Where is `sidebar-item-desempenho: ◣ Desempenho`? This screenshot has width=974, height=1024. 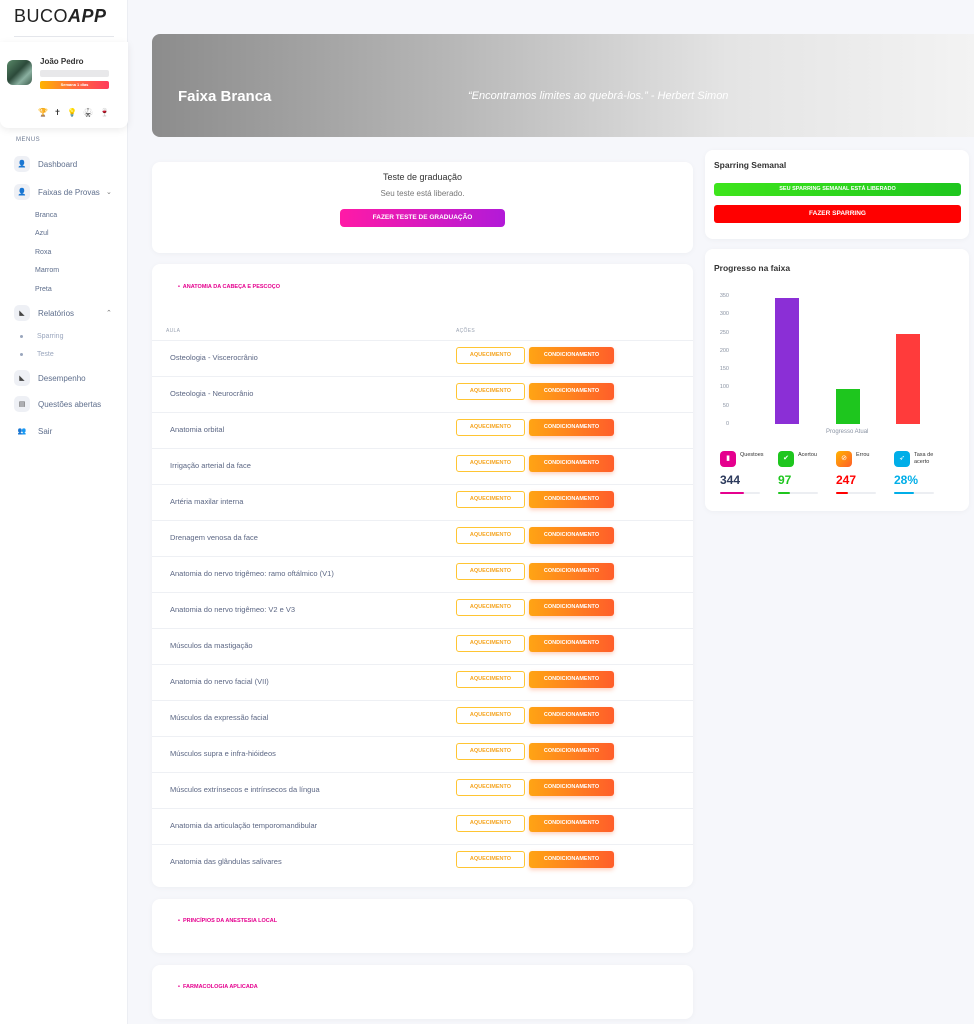
sidebar-item-desempenho: ◣ Desempenho is located at coordinates (50, 378).